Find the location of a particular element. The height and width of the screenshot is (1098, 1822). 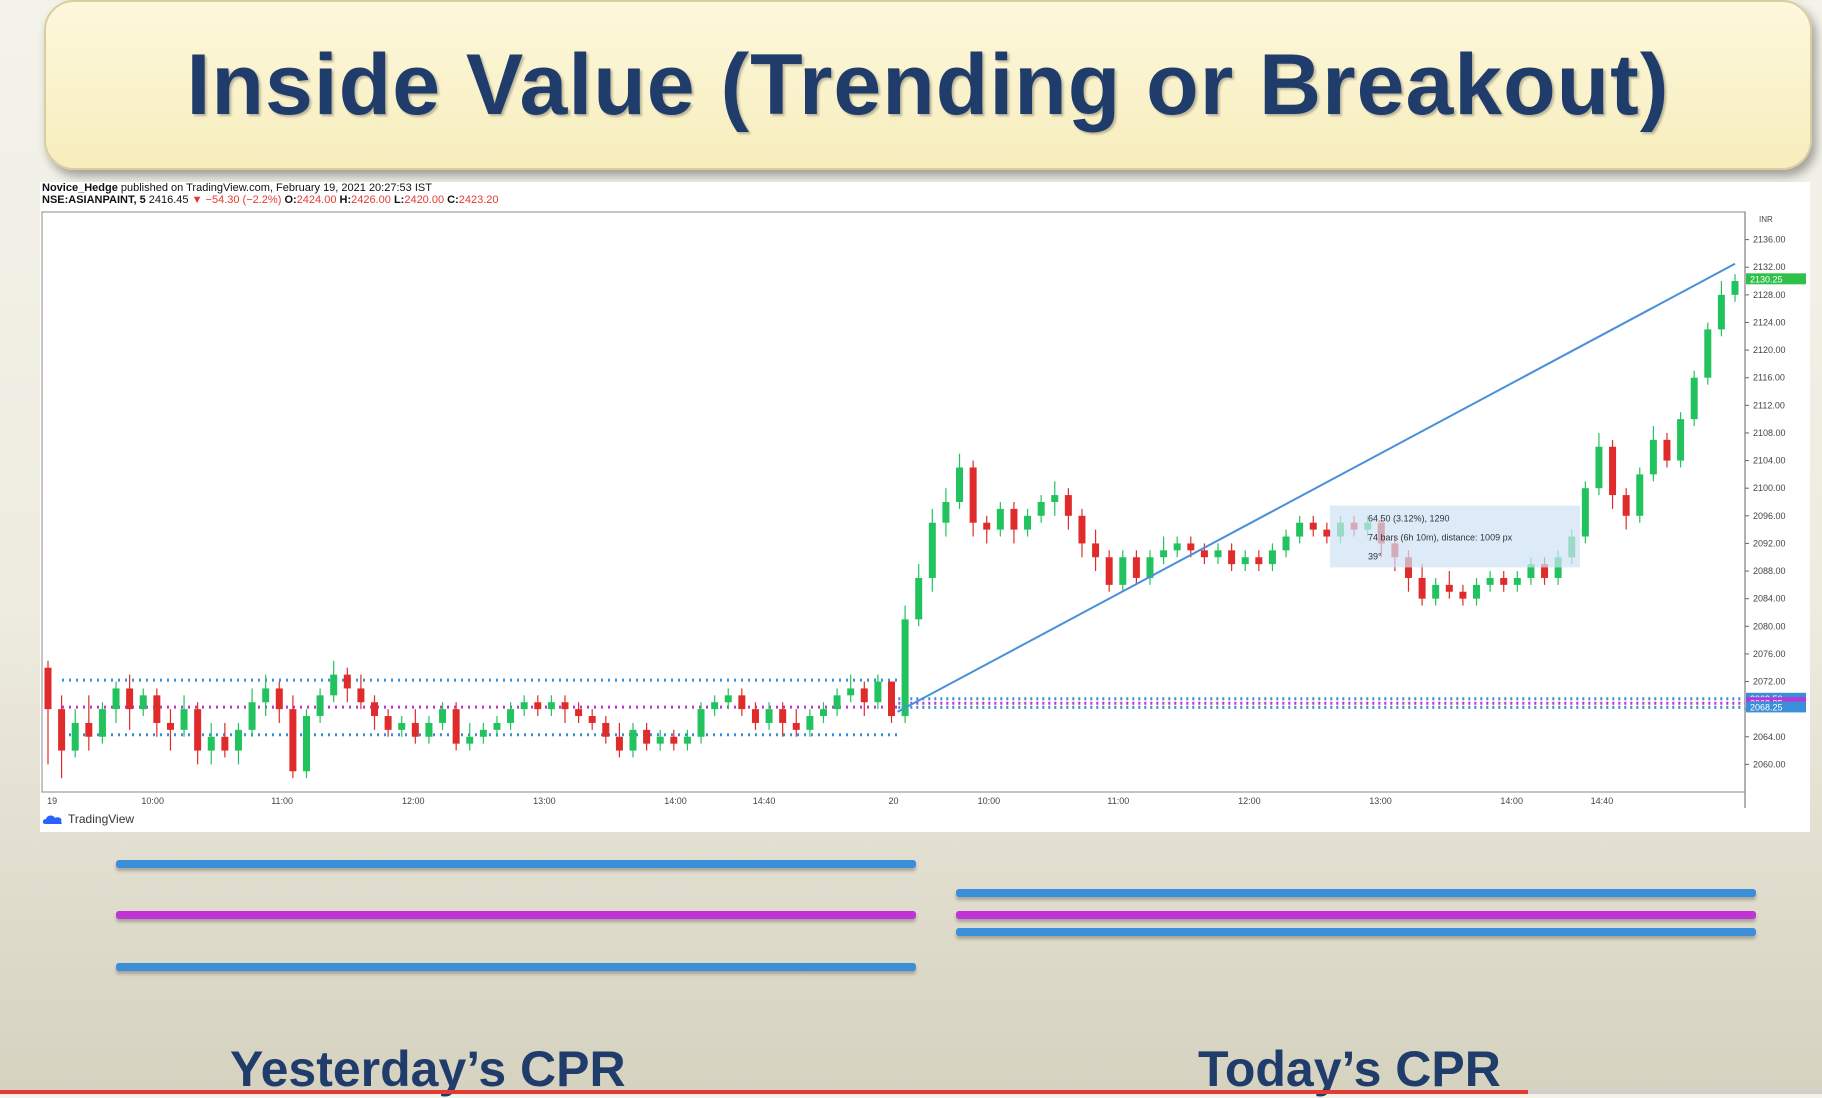

y-tick-label: 2064.00 is located at coordinates (1769, 737).